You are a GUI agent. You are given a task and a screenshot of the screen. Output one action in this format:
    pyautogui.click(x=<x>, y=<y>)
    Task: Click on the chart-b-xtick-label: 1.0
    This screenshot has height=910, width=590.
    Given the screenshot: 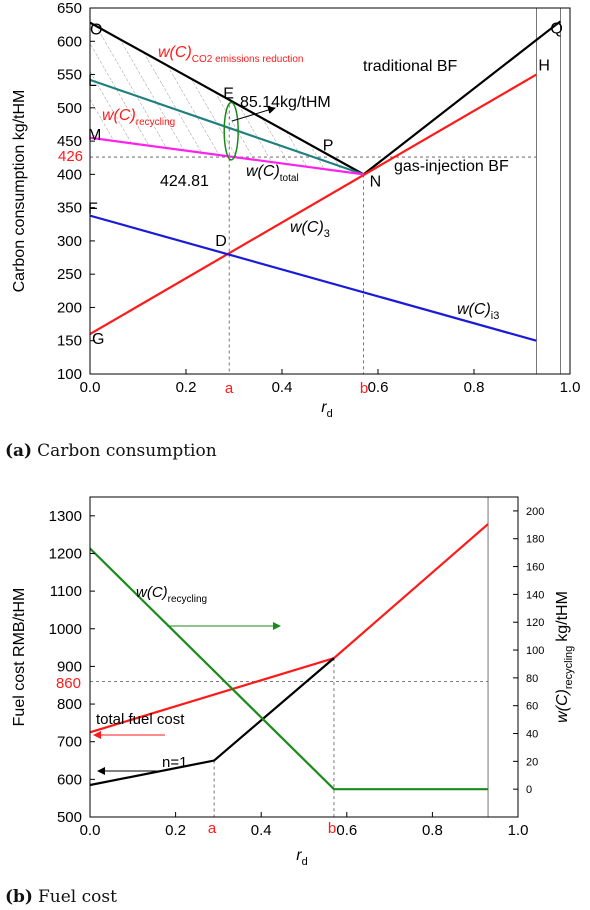 What is the action you would take?
    pyautogui.click(x=518, y=830)
    